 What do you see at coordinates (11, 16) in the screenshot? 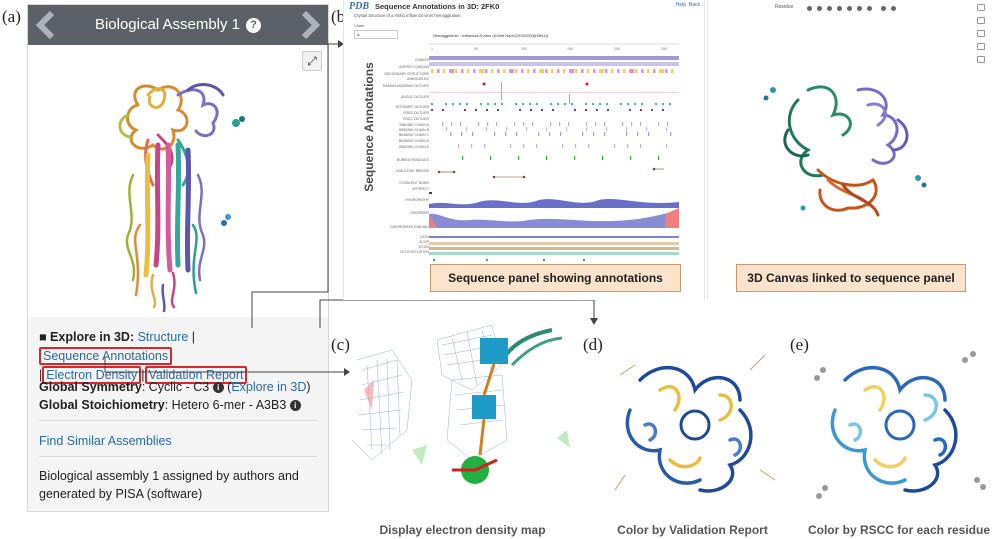
I see `panel-label-a: (a)` at bounding box center [11, 16].